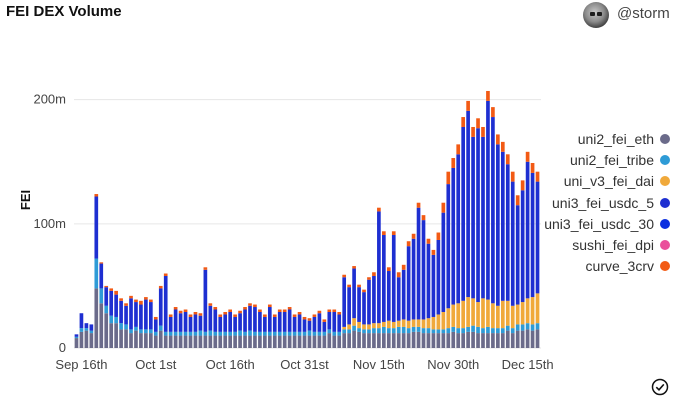 Image resolution: width=676 pixels, height=404 pixels. I want to click on check-circle-icon, so click(660, 387).